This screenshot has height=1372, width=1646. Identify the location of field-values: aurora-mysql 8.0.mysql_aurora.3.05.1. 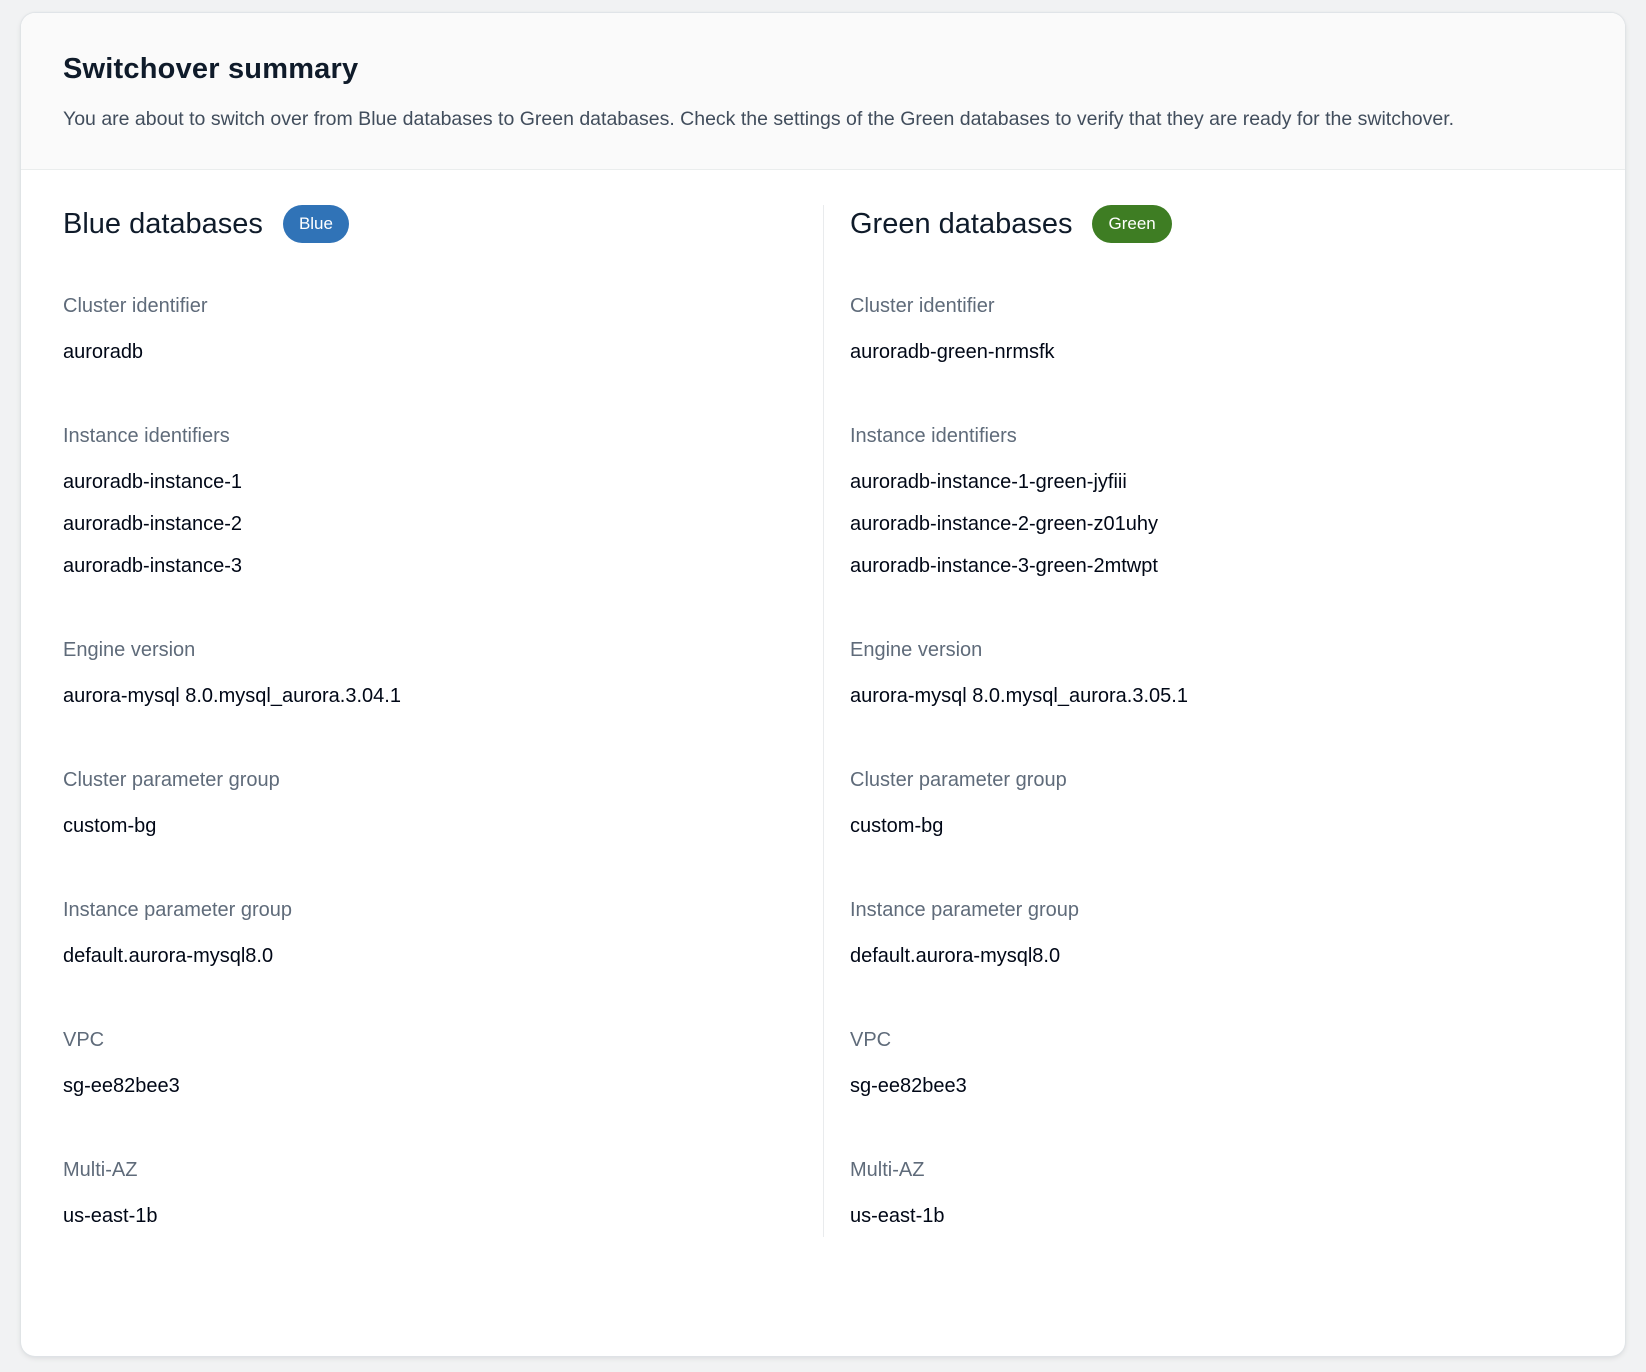
(1216, 696).